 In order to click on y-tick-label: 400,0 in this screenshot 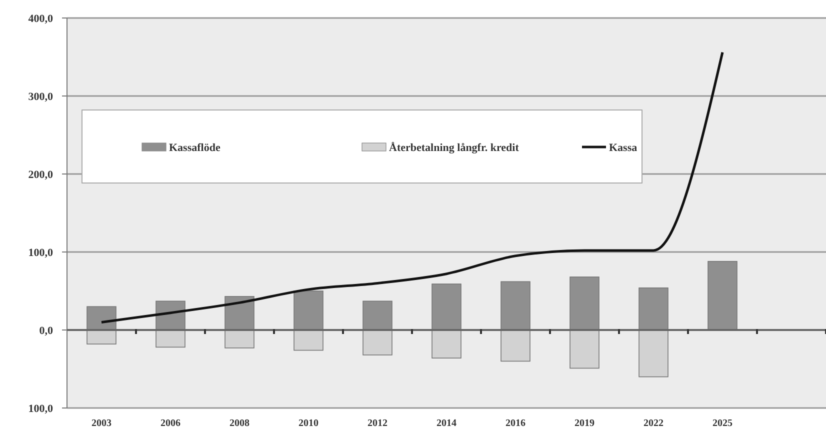, I will do `click(41, 18)`.